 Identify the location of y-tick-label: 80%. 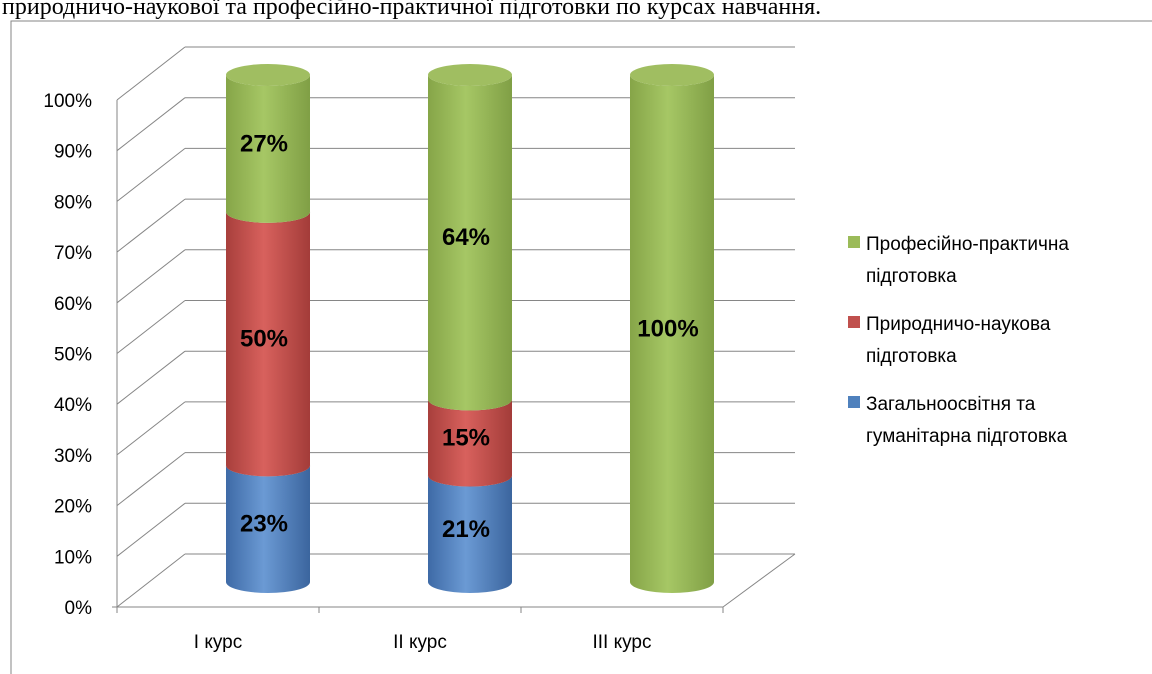
(73, 202).